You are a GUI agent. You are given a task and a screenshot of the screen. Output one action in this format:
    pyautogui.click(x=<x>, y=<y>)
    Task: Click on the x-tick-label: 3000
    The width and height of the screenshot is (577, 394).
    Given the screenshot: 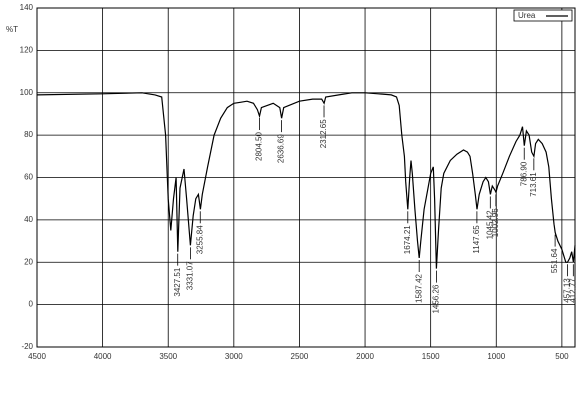 What is the action you would take?
    pyautogui.click(x=234, y=356)
    